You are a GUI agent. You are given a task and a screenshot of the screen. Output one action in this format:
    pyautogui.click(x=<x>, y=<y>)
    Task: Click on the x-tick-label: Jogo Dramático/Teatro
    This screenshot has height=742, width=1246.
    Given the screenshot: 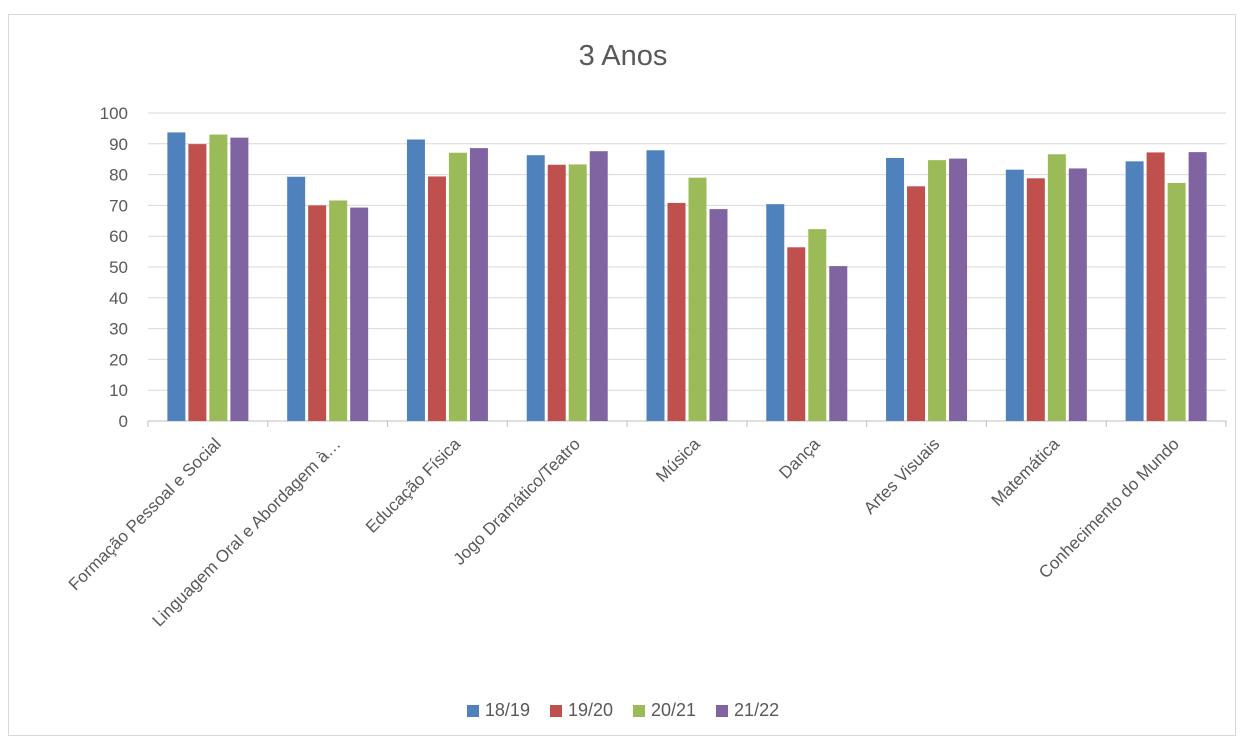 What is the action you would take?
    pyautogui.click(x=517, y=501)
    